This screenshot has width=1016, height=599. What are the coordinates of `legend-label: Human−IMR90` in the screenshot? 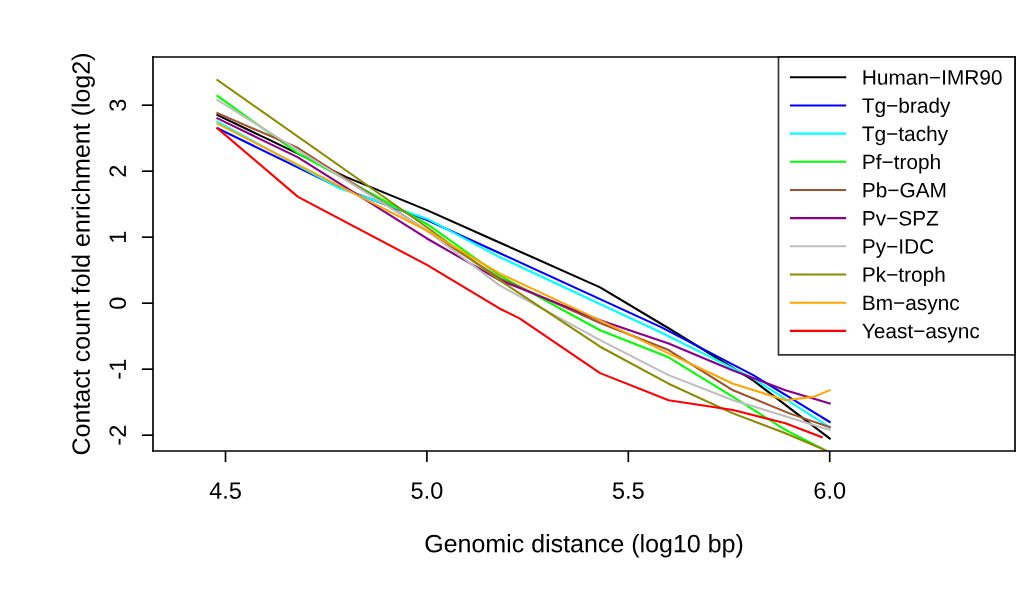 It's located at (932, 77).